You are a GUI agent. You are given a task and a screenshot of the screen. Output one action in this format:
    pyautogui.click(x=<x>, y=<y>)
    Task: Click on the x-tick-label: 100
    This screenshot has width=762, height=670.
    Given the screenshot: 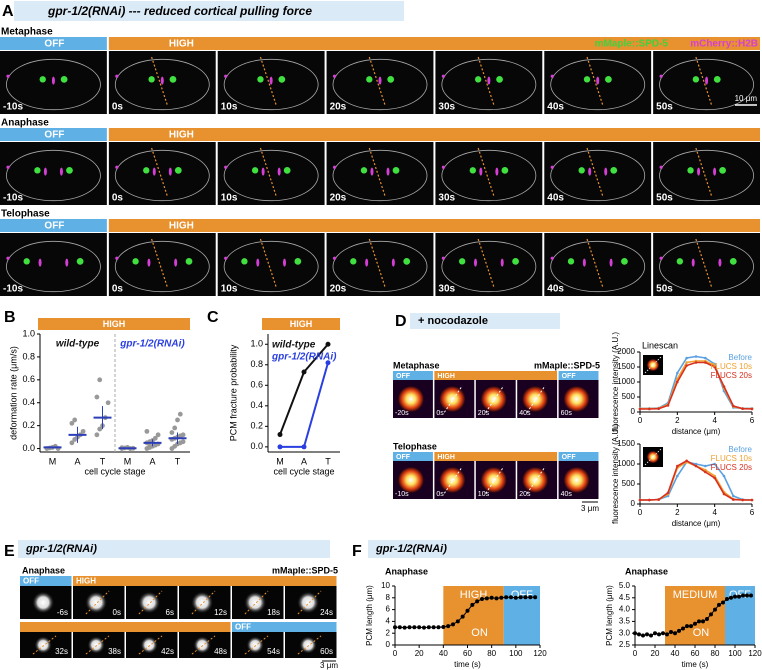 What is the action you would take?
    pyautogui.click(x=516, y=653)
    